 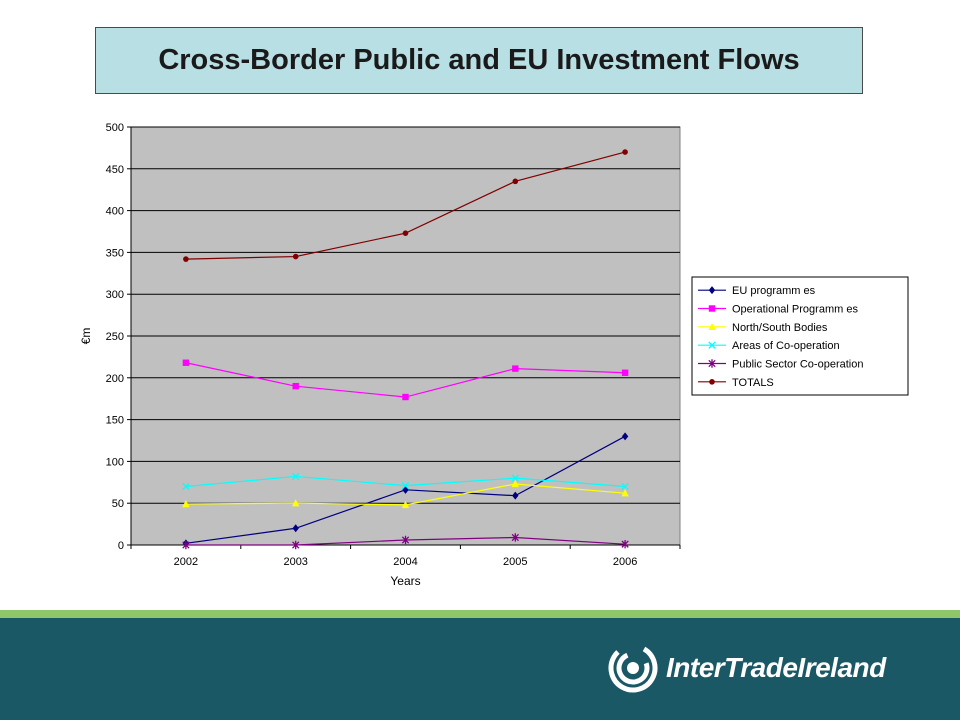 What do you see at coordinates (115, 295) in the screenshot?
I see `y-tick-label: 300` at bounding box center [115, 295].